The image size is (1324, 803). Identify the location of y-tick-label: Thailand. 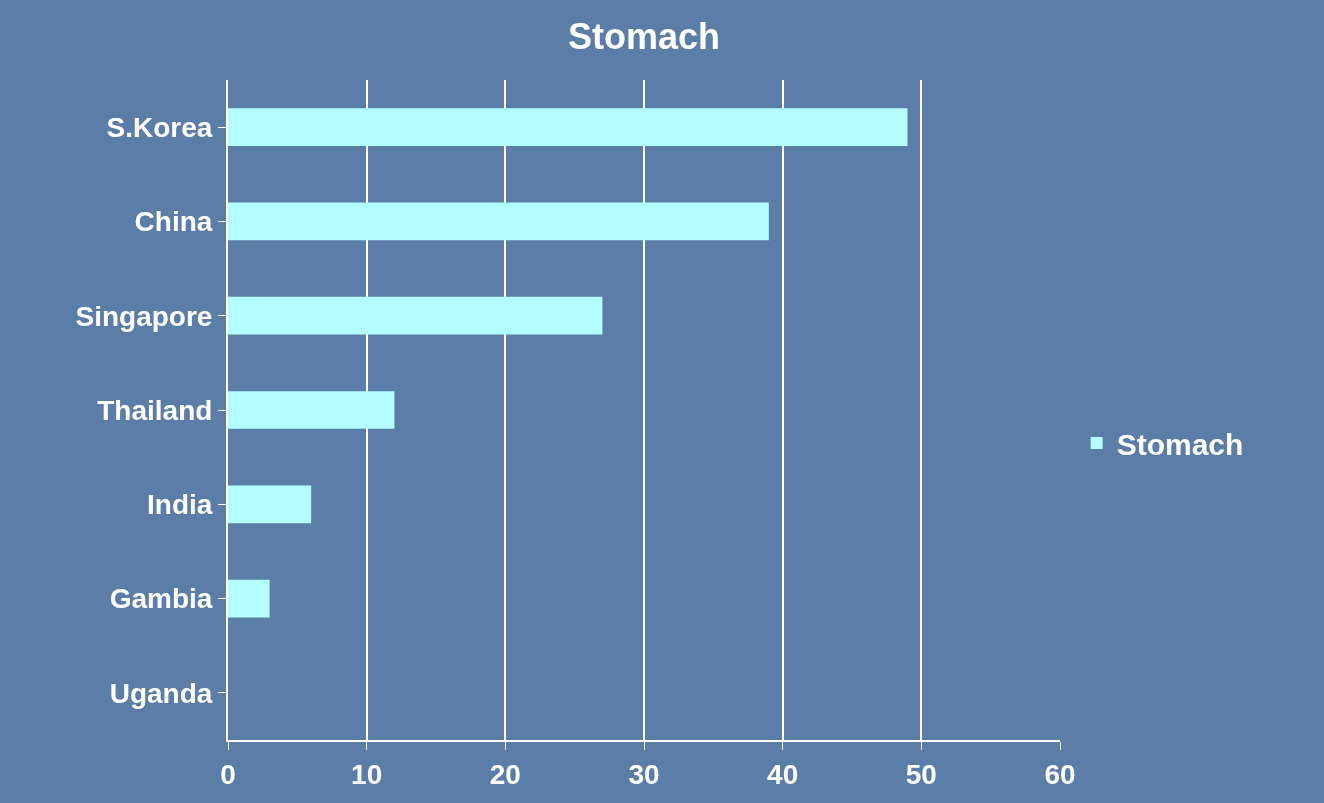
(155, 410).